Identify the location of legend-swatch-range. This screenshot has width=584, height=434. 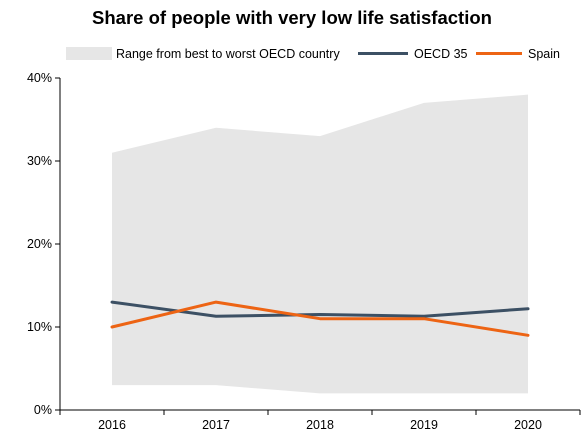
(89, 53).